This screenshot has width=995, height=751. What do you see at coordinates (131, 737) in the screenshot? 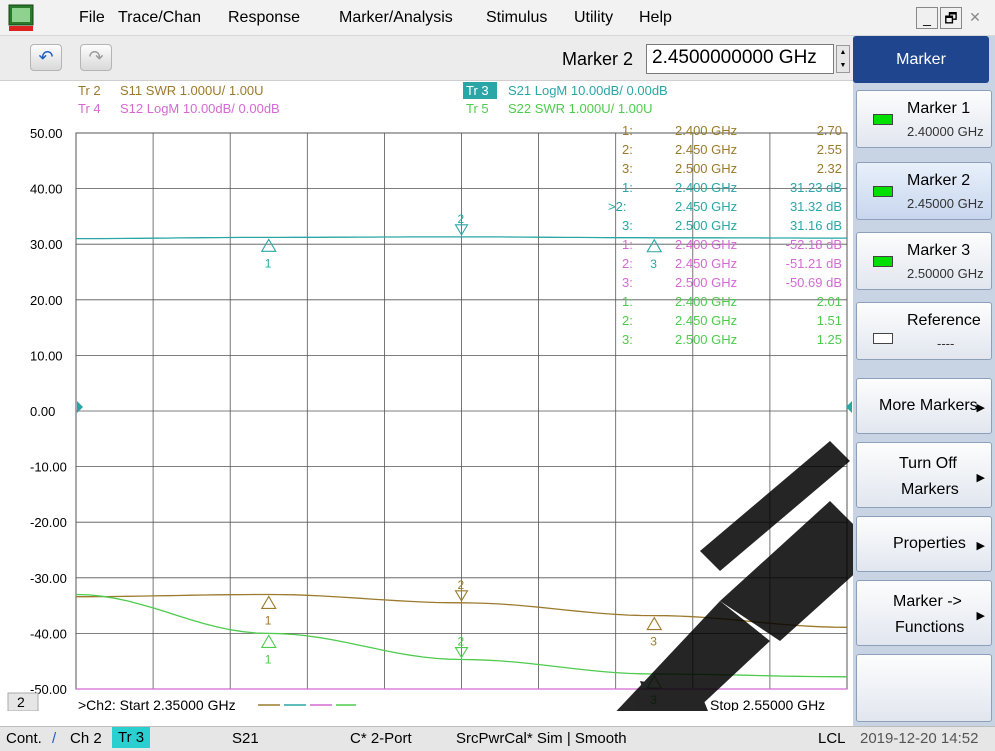
I see `status-trace: Tr 3` at bounding box center [131, 737].